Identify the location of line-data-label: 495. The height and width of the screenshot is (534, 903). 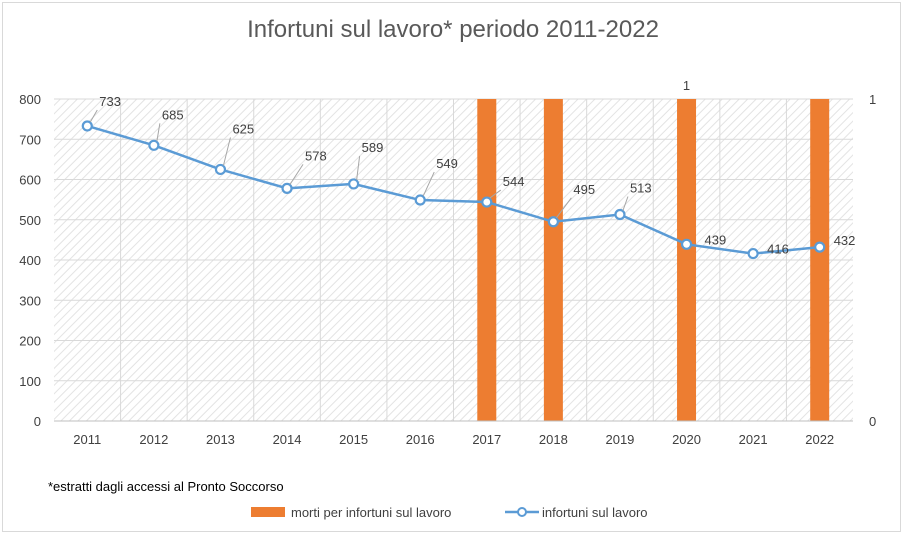
(584, 189).